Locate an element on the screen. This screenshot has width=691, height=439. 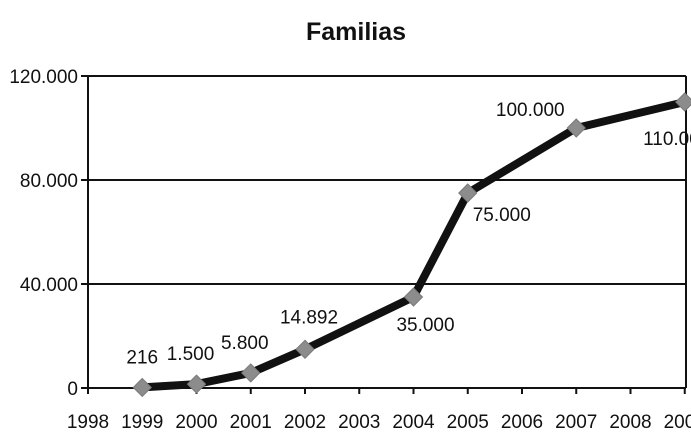
y-tick-label: 0 is located at coordinates (72, 389).